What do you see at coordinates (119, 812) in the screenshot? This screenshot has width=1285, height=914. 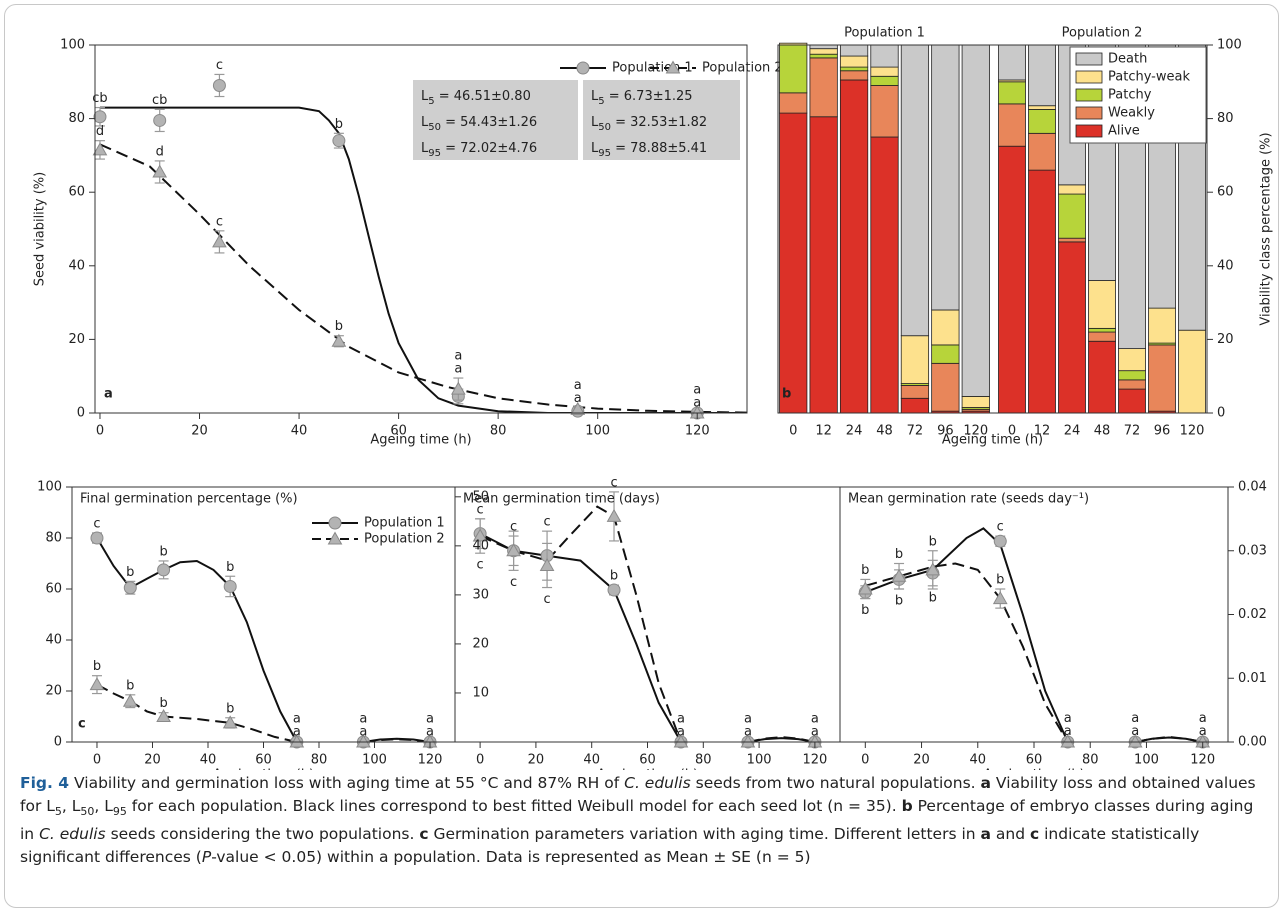 I see `caption-text: 95` at bounding box center [119, 812].